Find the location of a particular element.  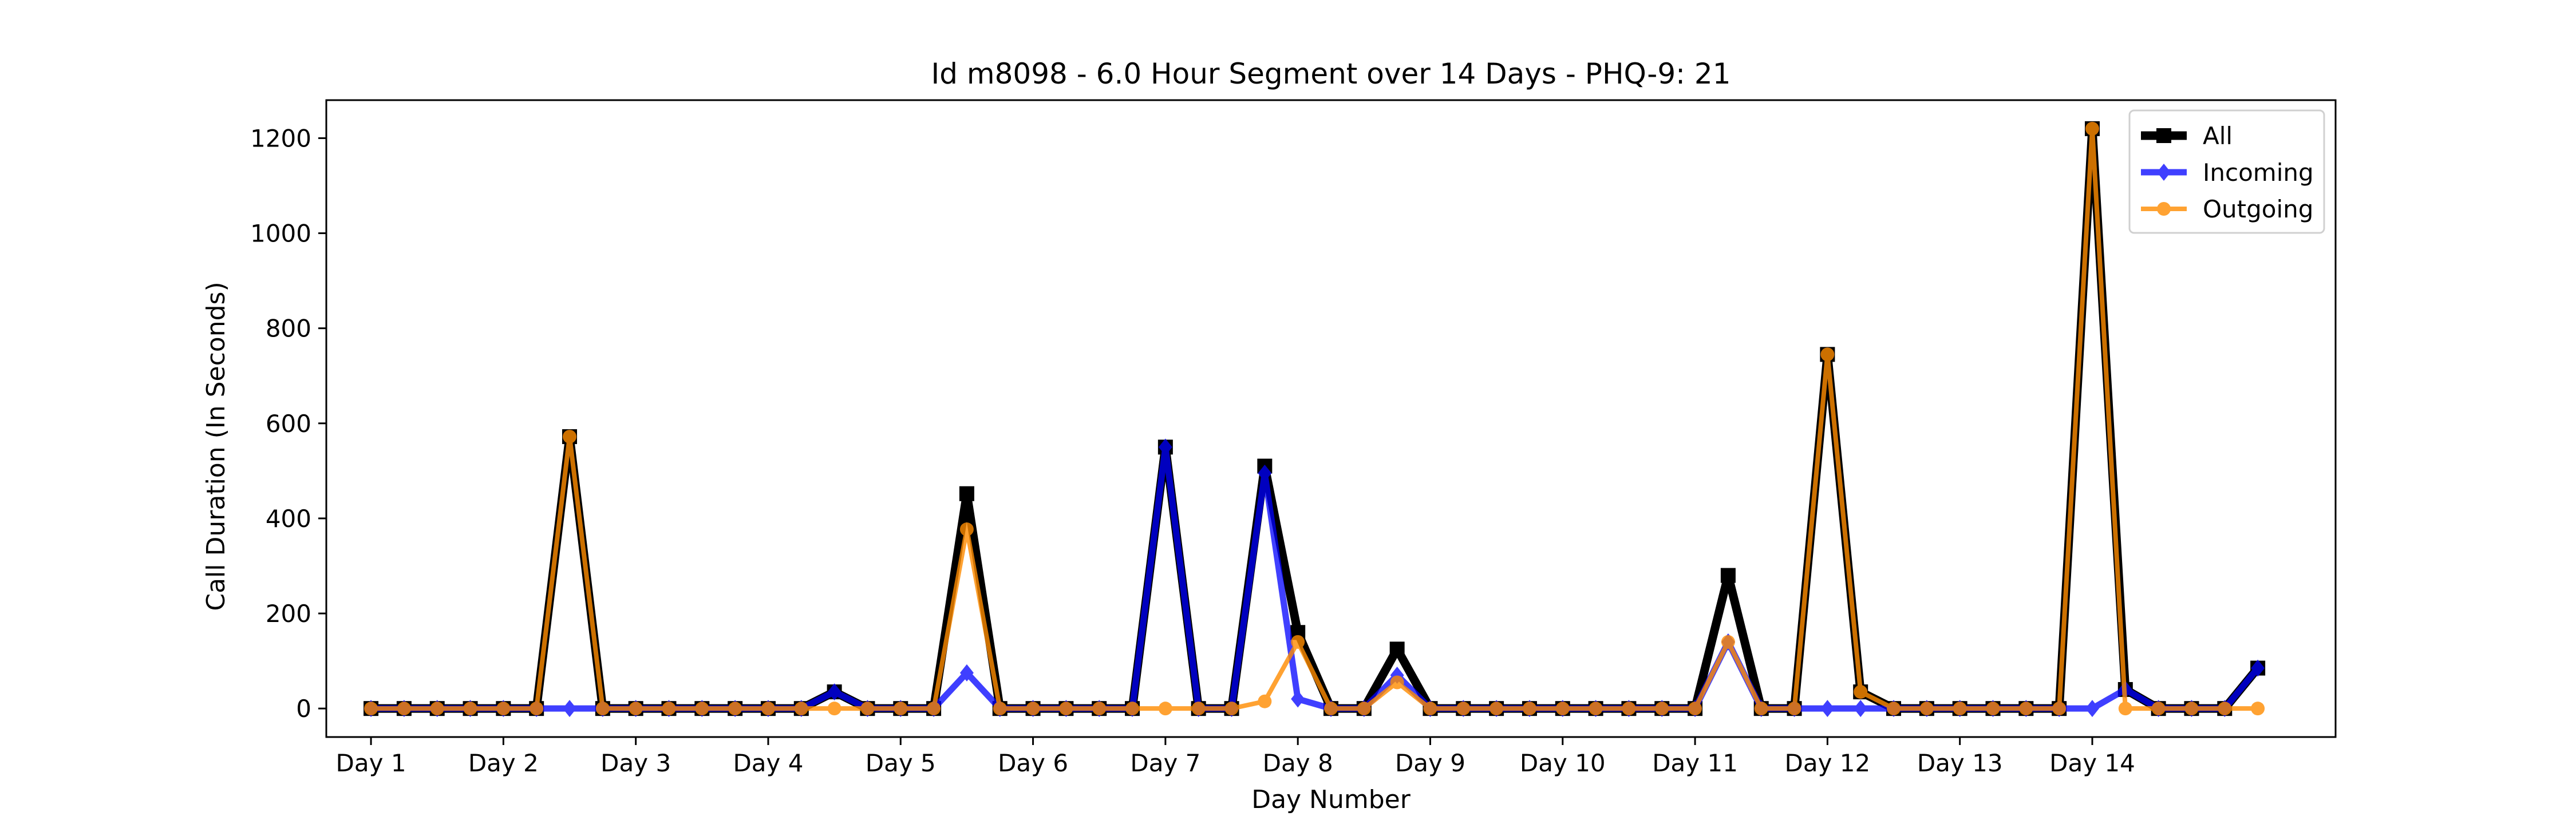

x-tick-label: Day 12 is located at coordinates (1828, 763).